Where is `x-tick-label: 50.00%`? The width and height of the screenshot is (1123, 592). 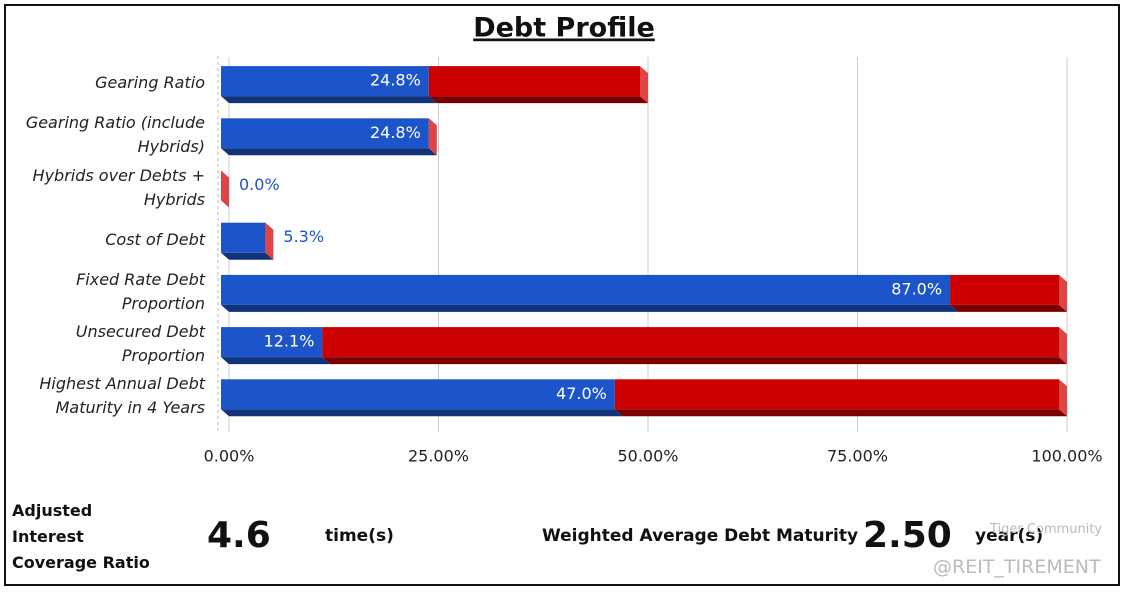
x-tick-label: 50.00% is located at coordinates (647, 456).